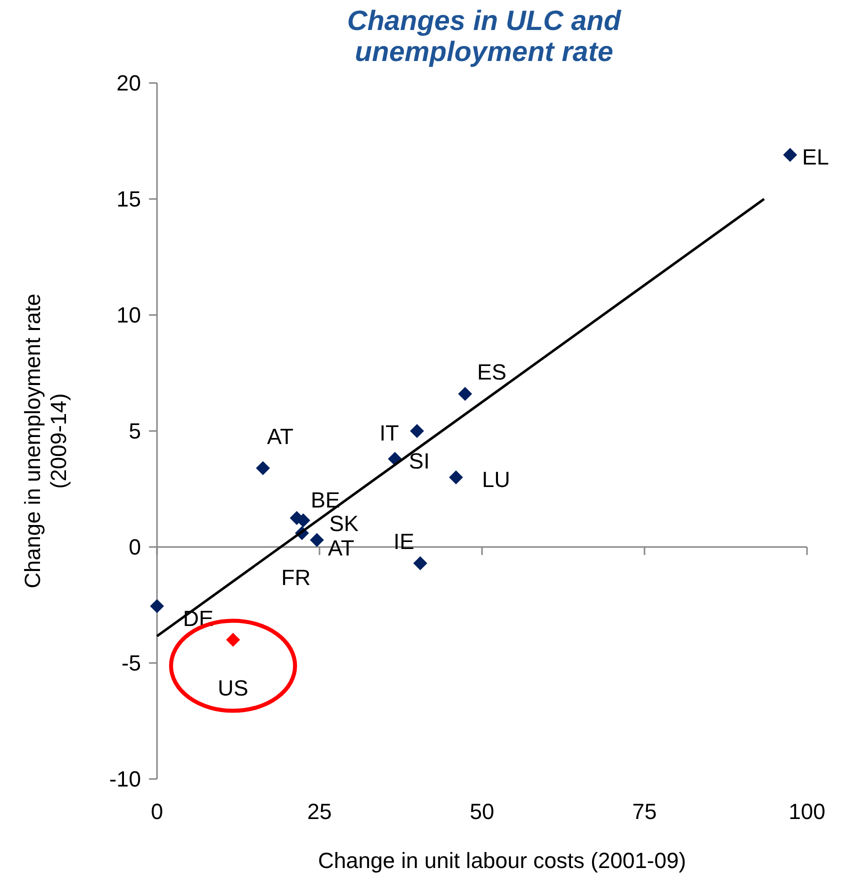 The height and width of the screenshot is (879, 856). Describe the element at coordinates (419, 461) in the screenshot. I see `data-label: SI` at that location.